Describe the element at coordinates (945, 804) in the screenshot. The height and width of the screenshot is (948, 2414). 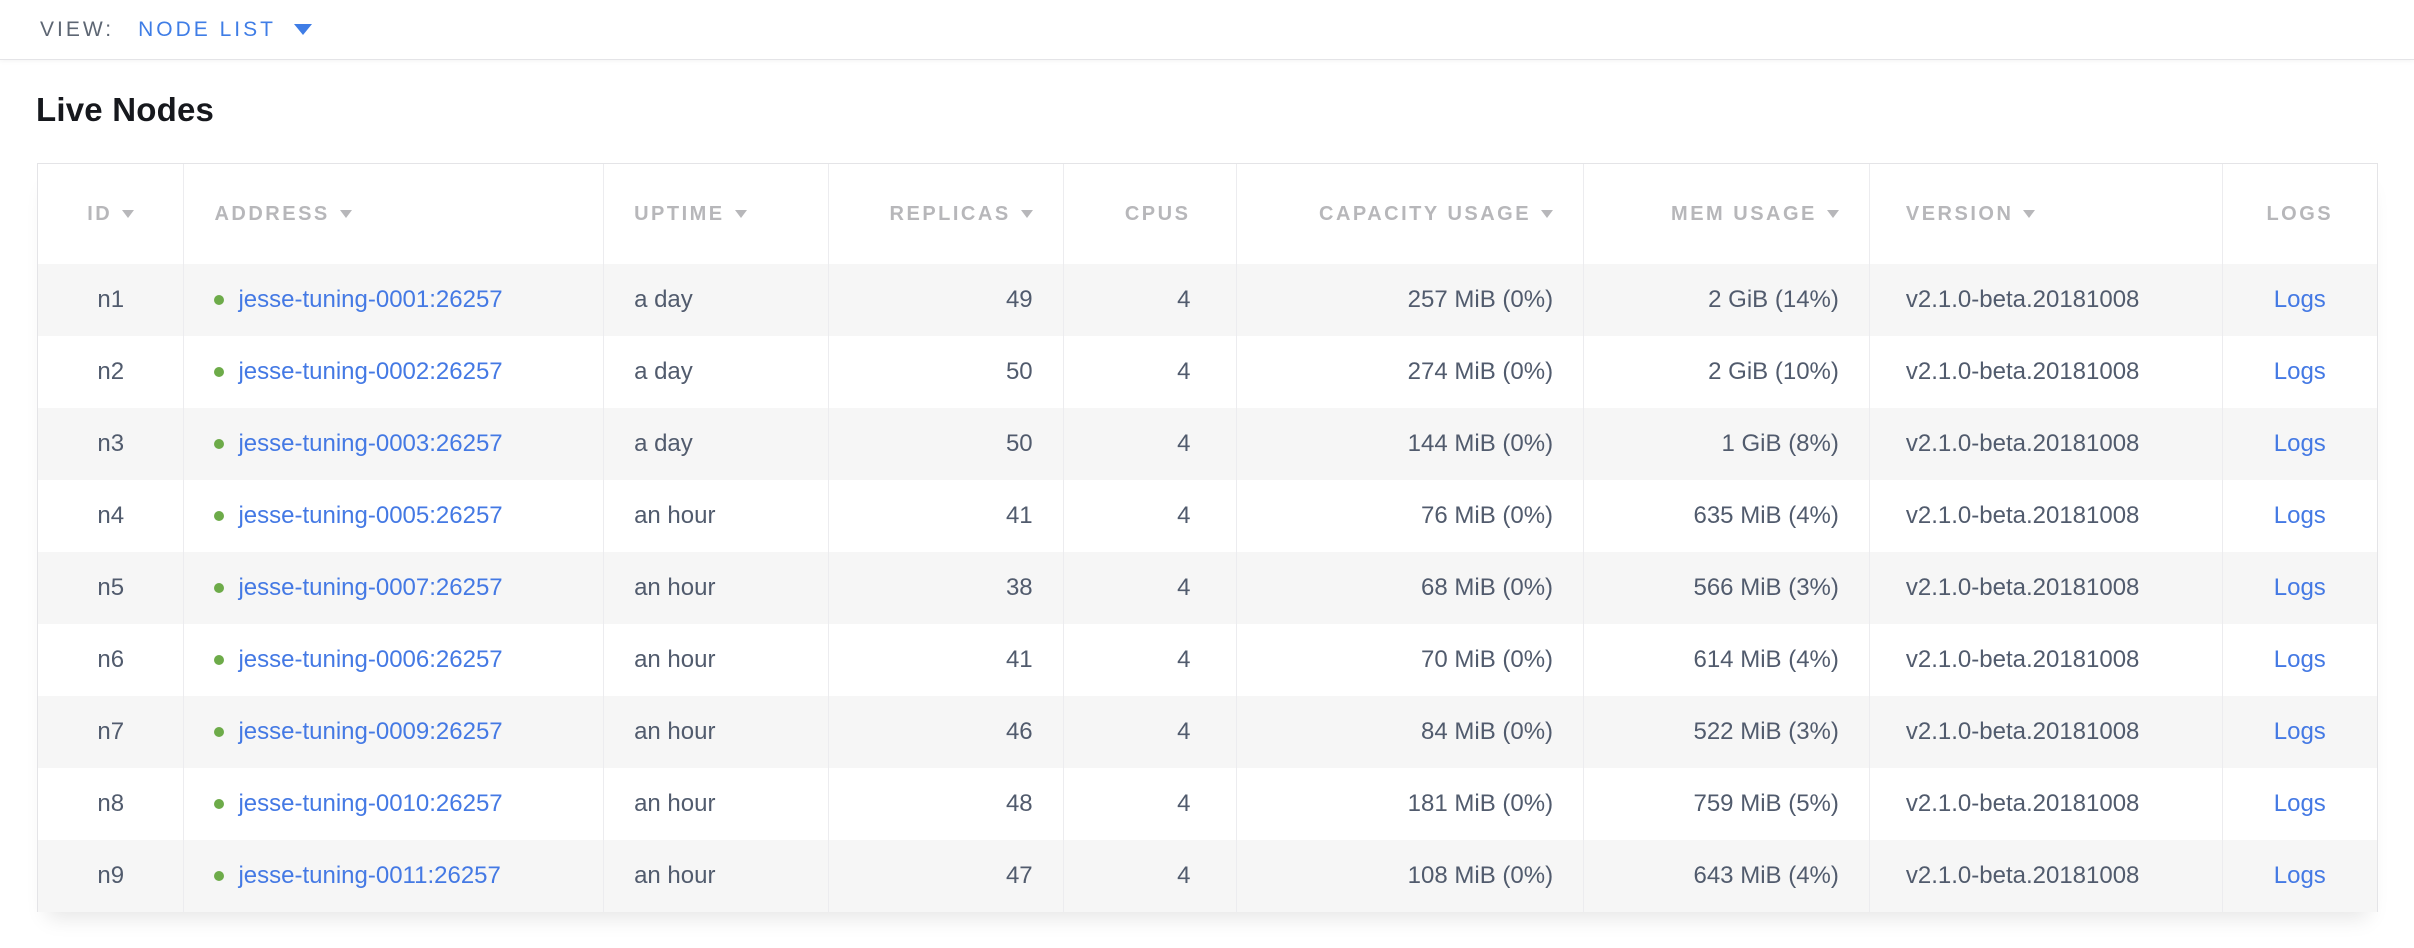
I see `cell-replicas: 48` at that location.